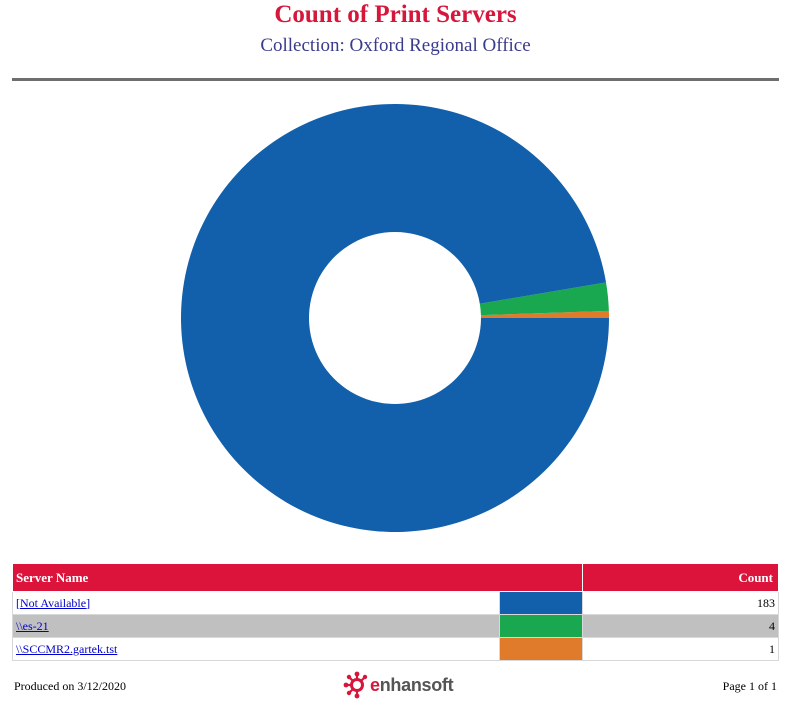 The height and width of the screenshot is (712, 791). I want to click on enhansoft-logo: enhansoft, so click(398, 685).